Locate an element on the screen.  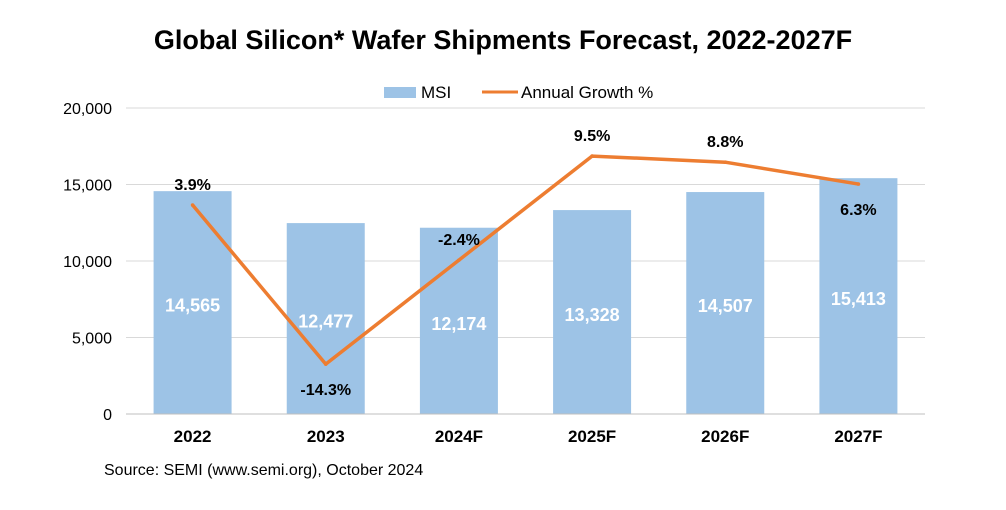
x-tick-label: 2022 is located at coordinates (193, 436).